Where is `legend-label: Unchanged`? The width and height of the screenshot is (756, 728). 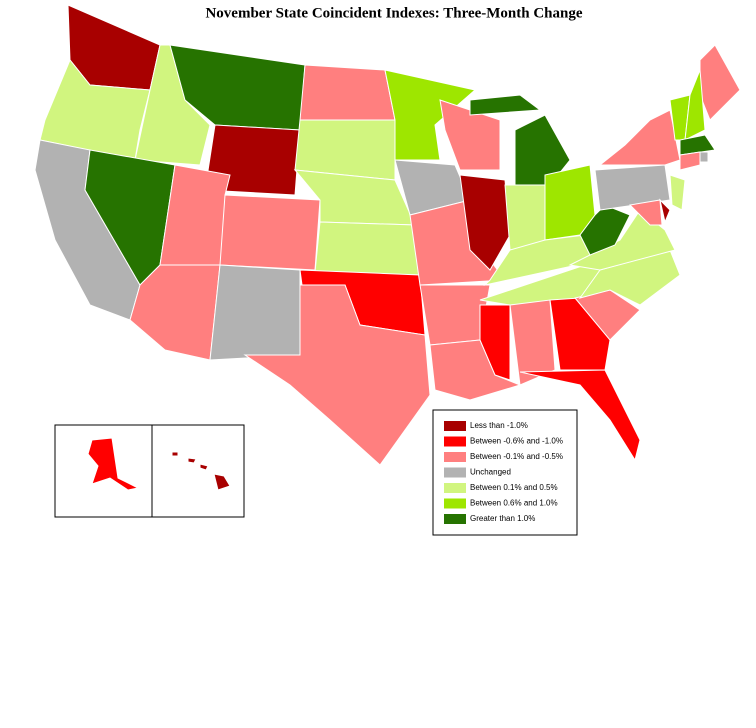
legend-label: Unchanged is located at coordinates (490, 472).